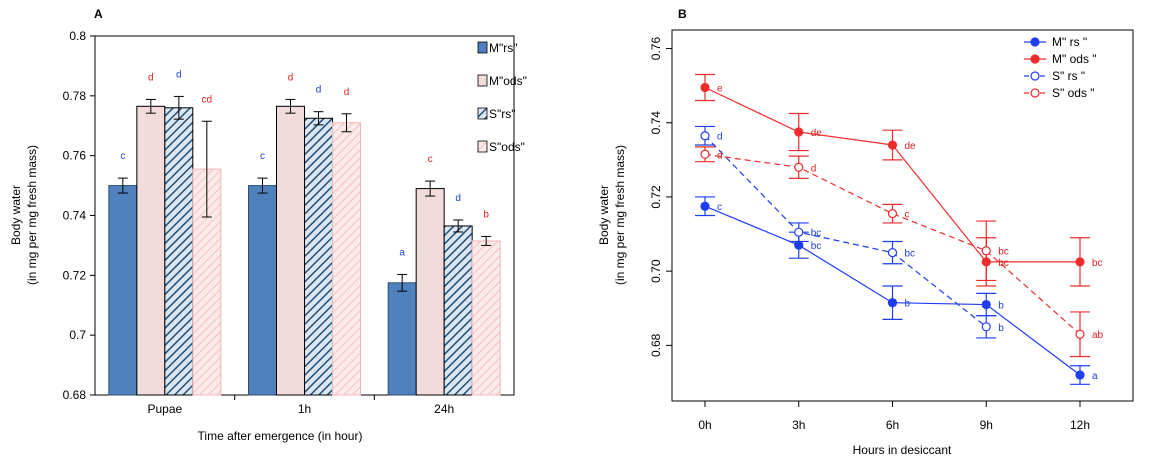 The height and width of the screenshot is (460, 1152). Describe the element at coordinates (902, 450) in the screenshot. I see `panel-b-x-axis-label: Hours in desiccant` at that location.